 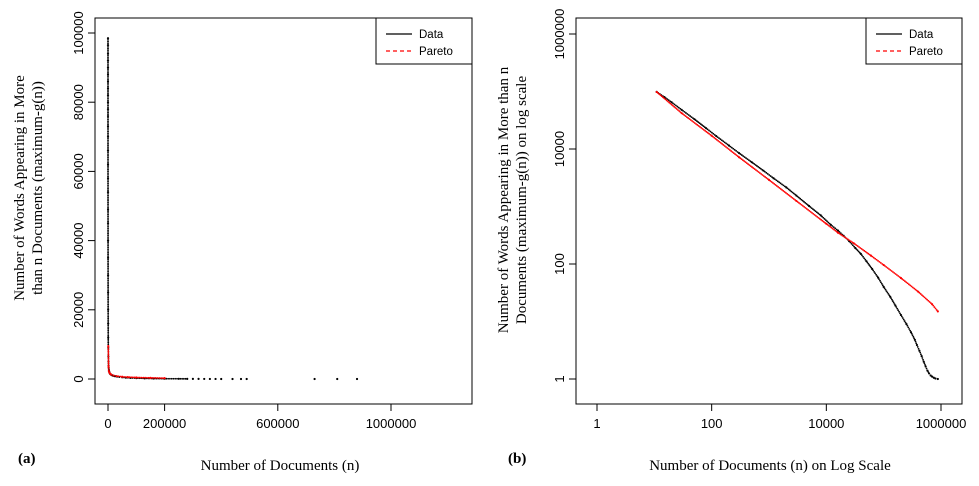 What do you see at coordinates (522, 200) in the screenshot?
I see `y-axis-title-b-line-2: Documents (maximum-g(n)) on log scale` at bounding box center [522, 200].